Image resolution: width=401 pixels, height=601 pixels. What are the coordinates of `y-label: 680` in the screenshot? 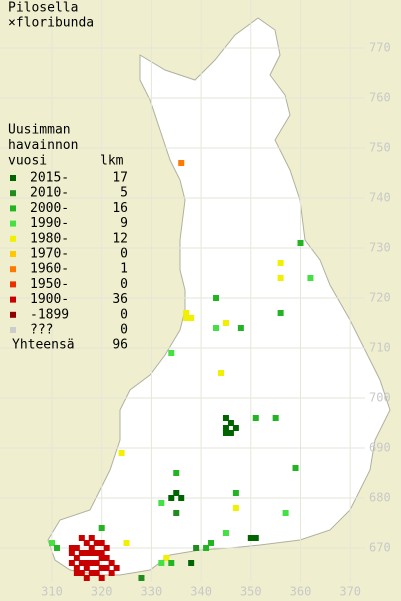 It's located at (380, 498).